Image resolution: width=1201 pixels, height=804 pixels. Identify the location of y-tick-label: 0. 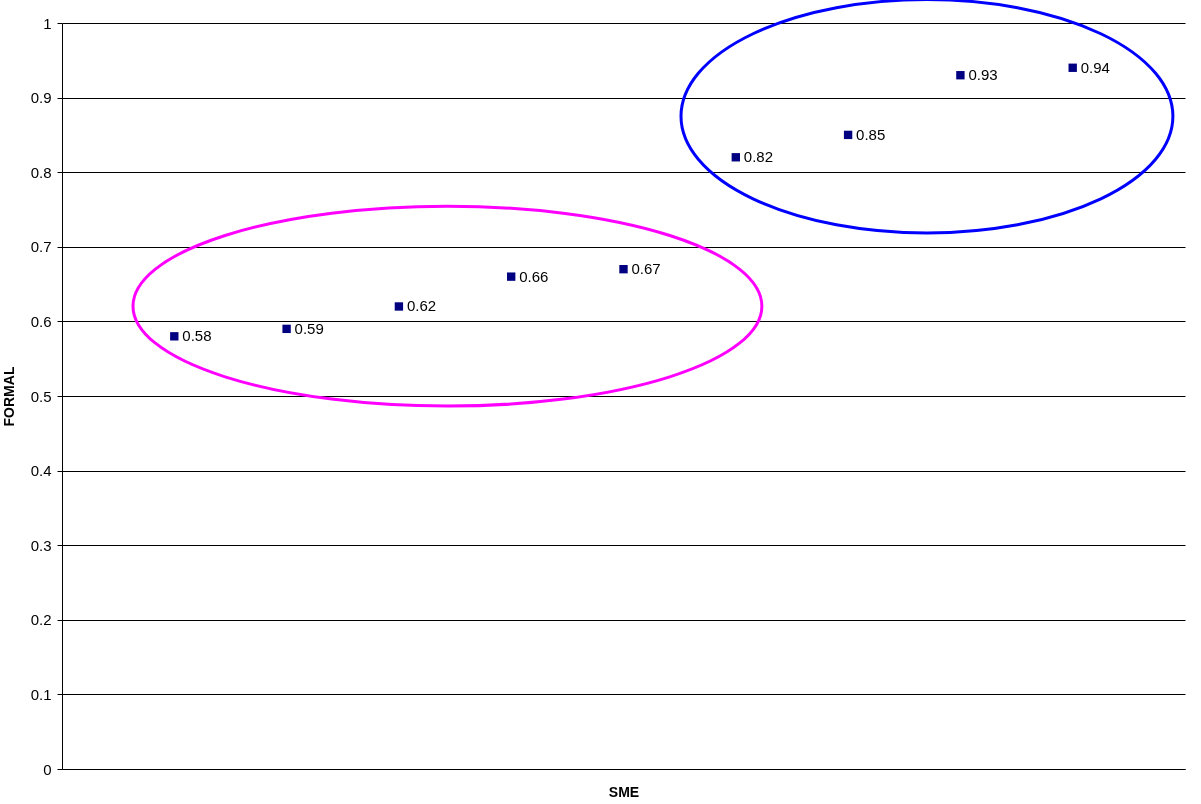
(47, 769).